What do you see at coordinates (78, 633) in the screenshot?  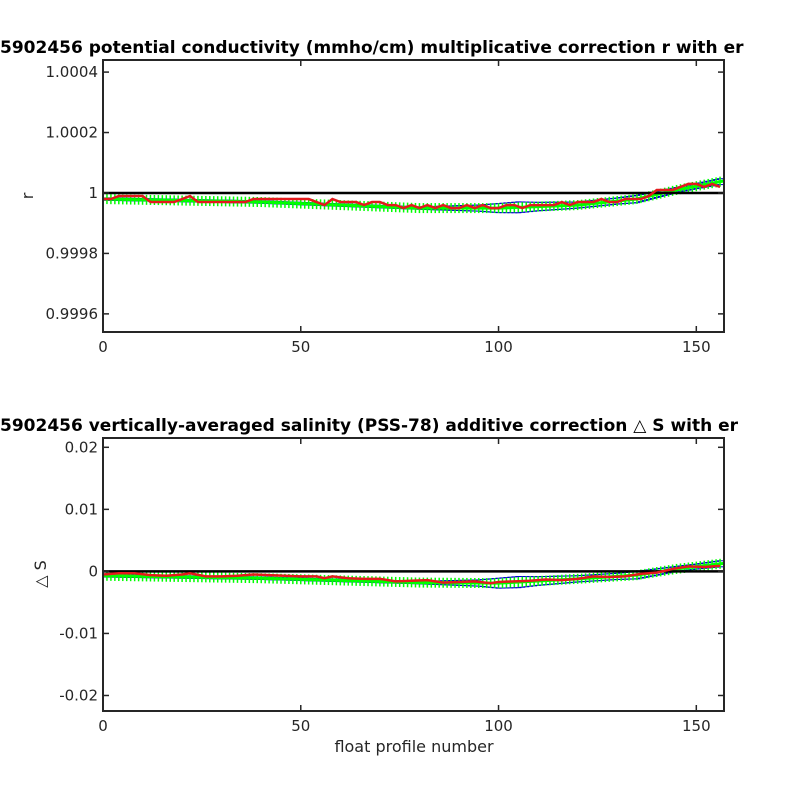 I see `y-tick-label: -0.01` at bounding box center [78, 633].